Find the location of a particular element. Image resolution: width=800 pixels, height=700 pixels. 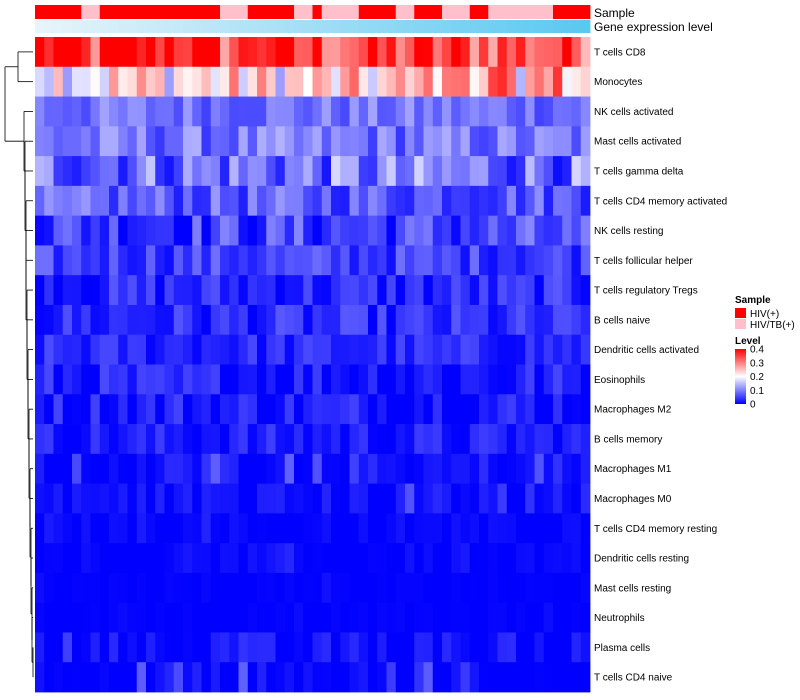

row-label: Mast cells activated is located at coordinates (637, 142).